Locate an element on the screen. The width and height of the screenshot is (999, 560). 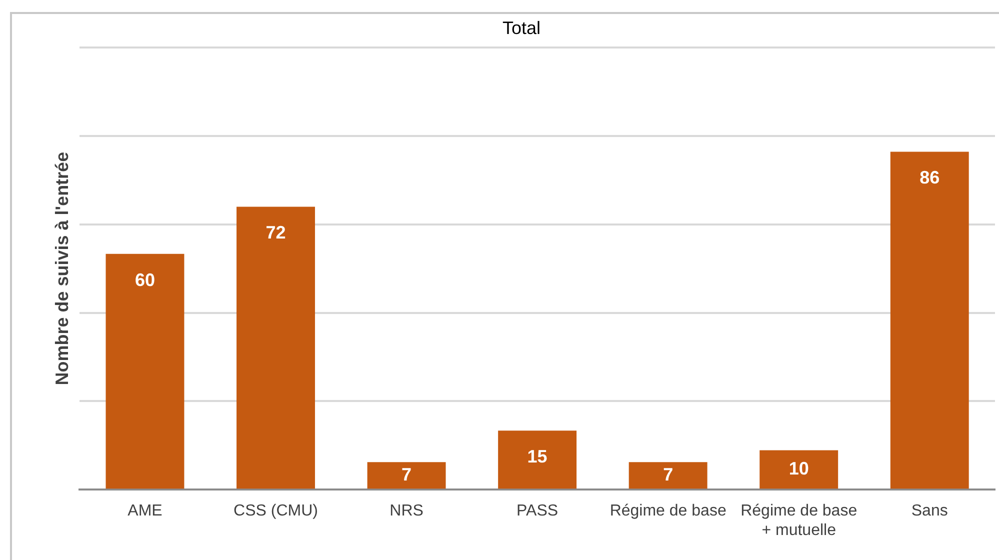
data-label: 86 is located at coordinates (930, 178).